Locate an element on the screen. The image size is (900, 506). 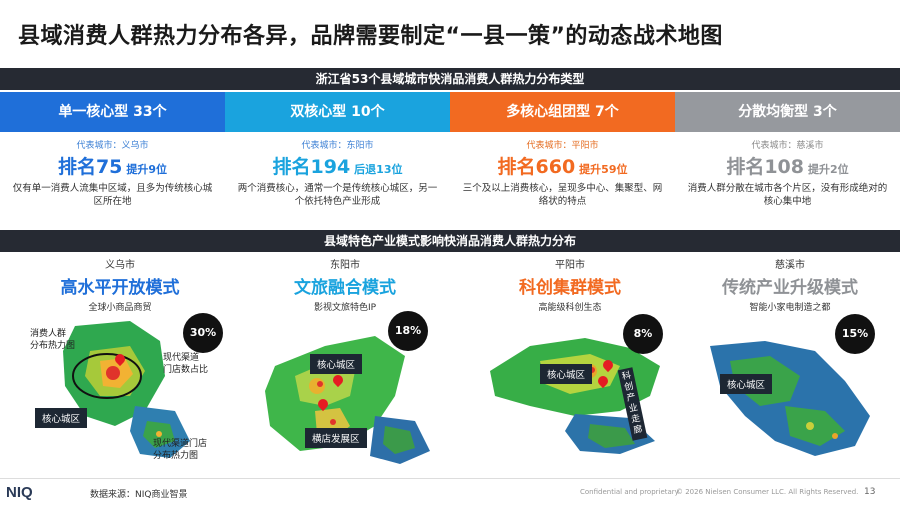
type-description: 消费人群分散在城市各个片区，没有形成绝对的核心集中地 is located at coordinates (787, 195).